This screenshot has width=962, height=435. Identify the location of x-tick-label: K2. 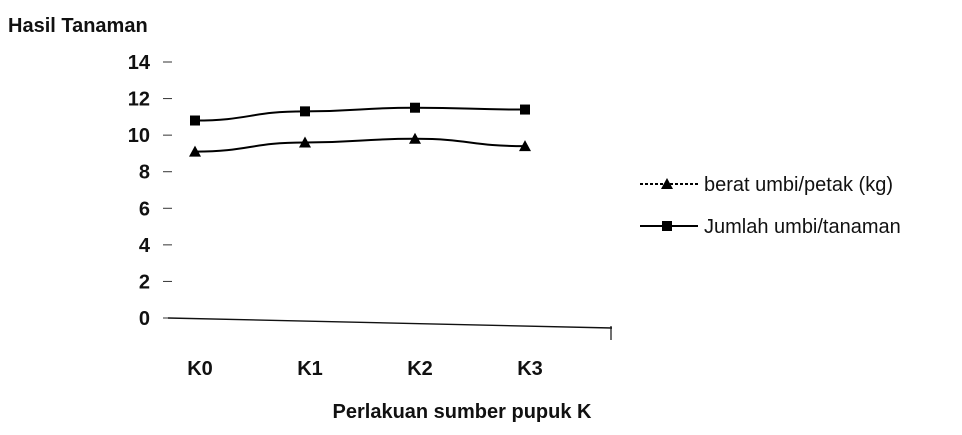
(420, 369).